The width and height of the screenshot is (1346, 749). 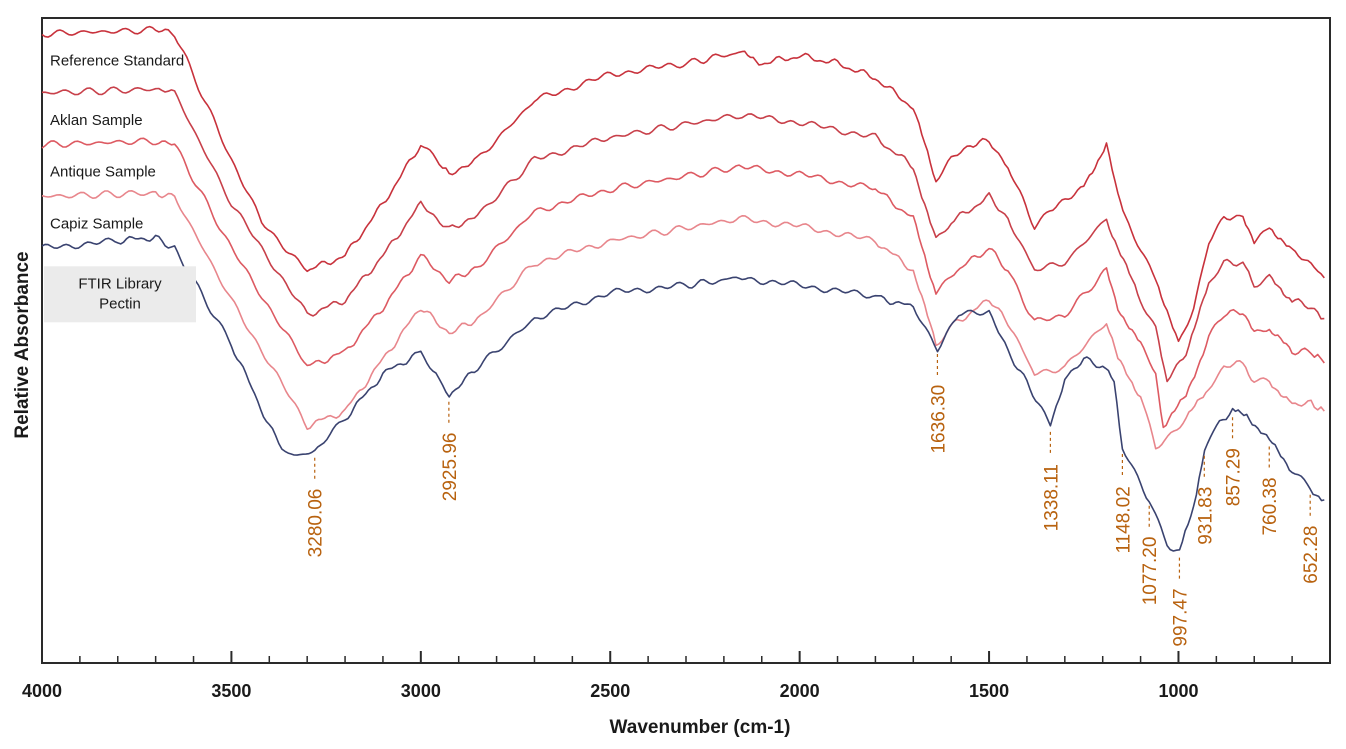 I want to click on peak-label: 857.29, so click(x=1234, y=461).